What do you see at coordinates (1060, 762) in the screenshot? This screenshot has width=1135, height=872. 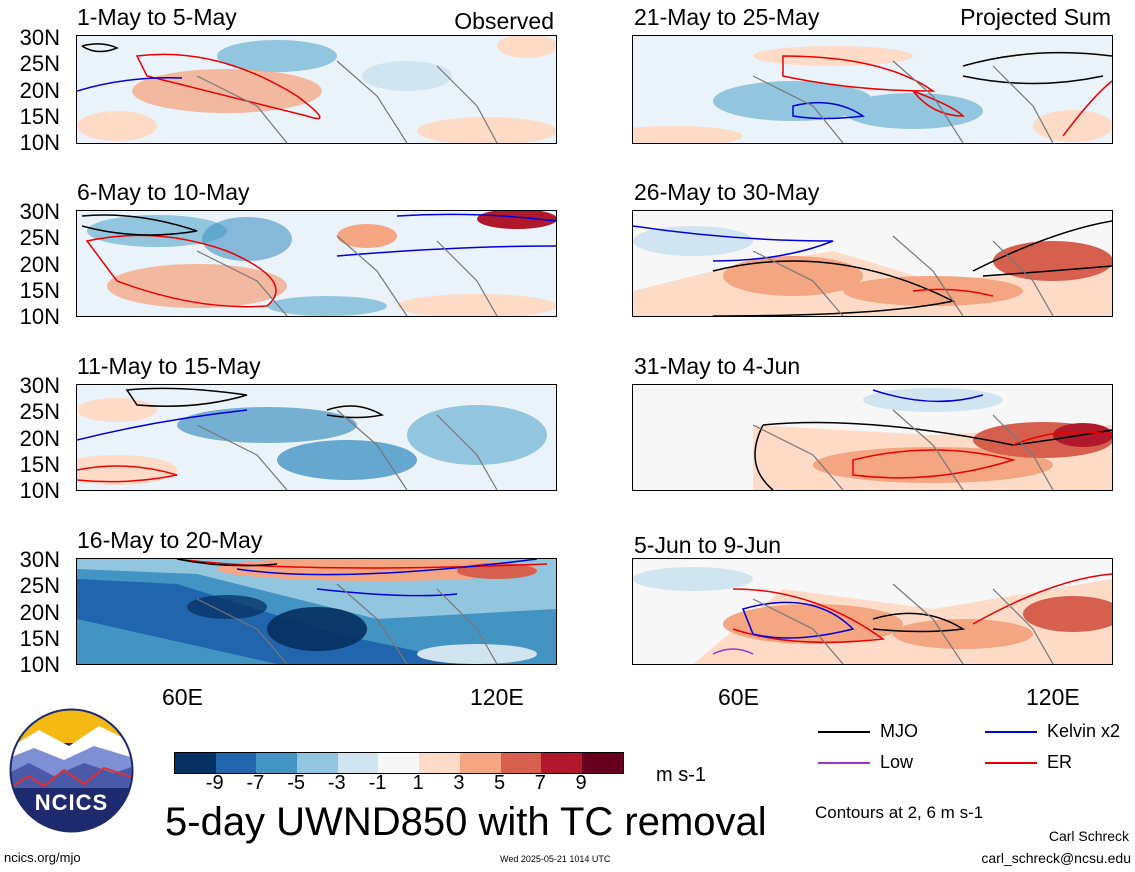 I see `legend-label: ER` at bounding box center [1060, 762].